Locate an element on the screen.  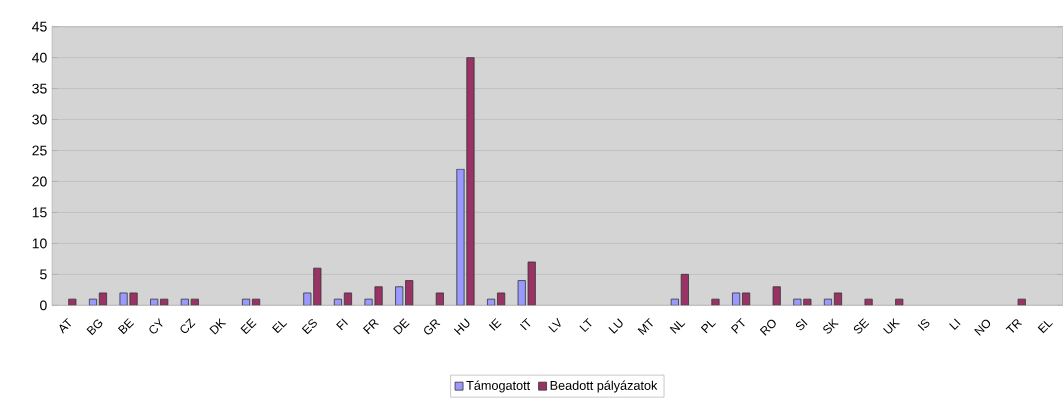
x-tick-label: IS is located at coordinates (923, 325).